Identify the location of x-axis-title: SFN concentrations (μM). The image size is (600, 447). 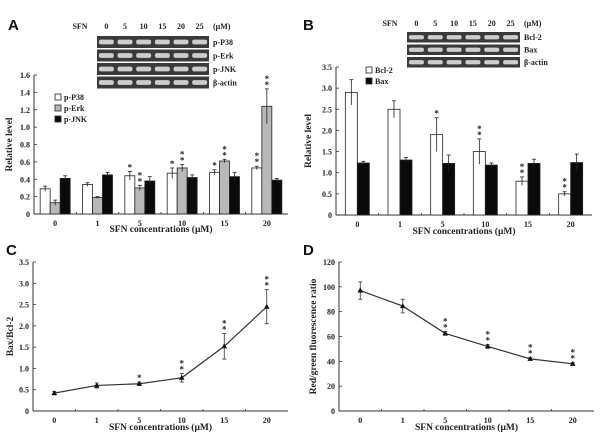
(463, 231).